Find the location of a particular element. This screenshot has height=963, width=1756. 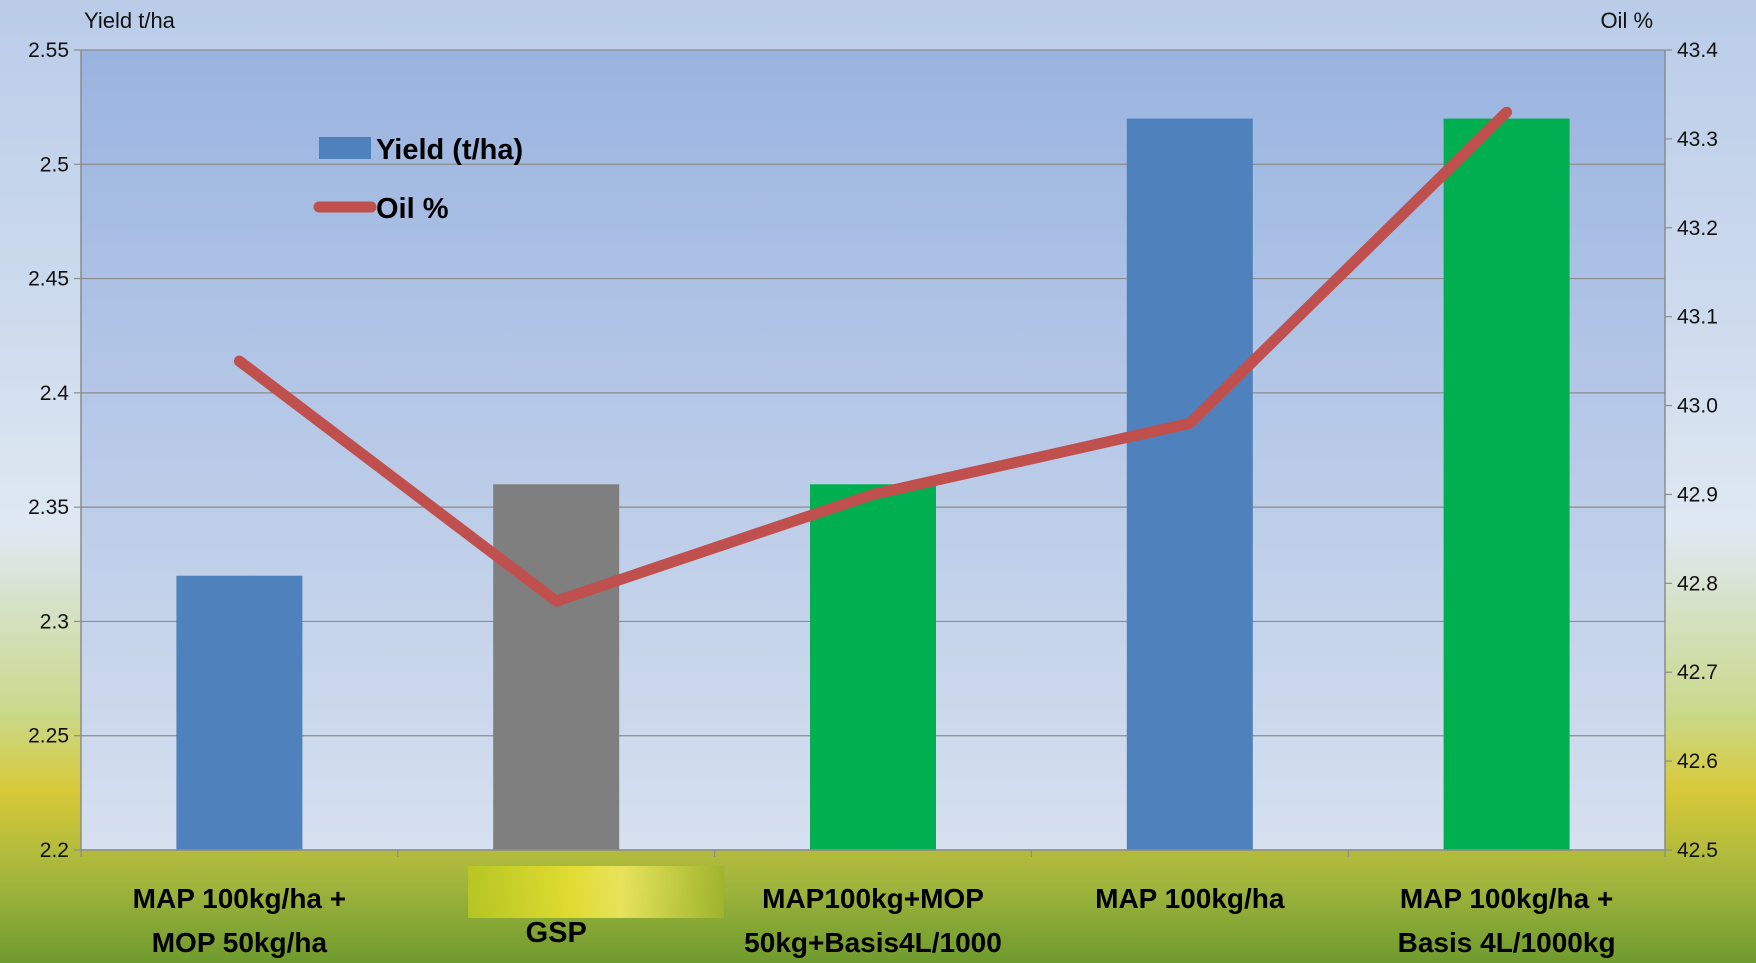

x-category-label: 50kg+Basis4L/1000 is located at coordinates (873, 942).